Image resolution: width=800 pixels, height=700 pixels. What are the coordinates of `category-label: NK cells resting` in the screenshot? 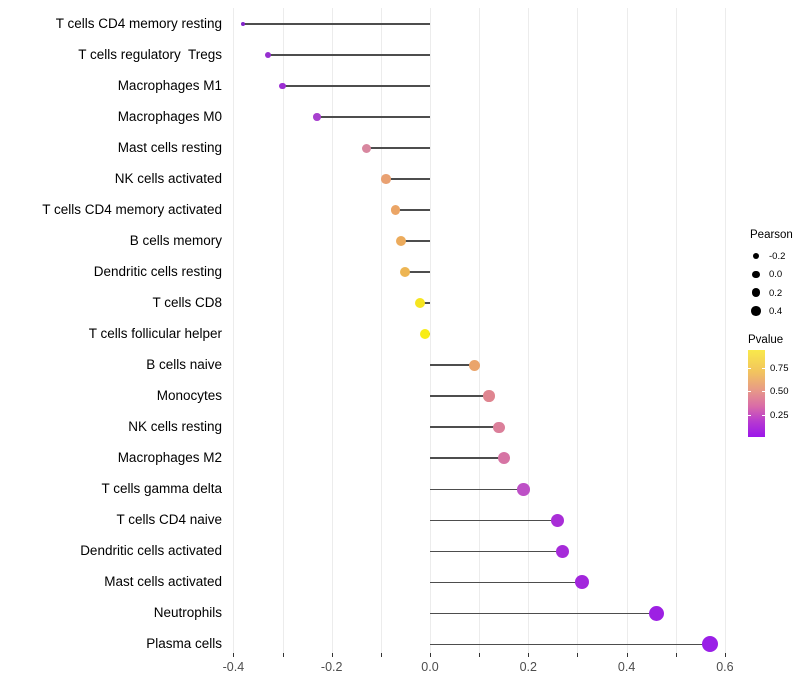 It's located at (175, 427).